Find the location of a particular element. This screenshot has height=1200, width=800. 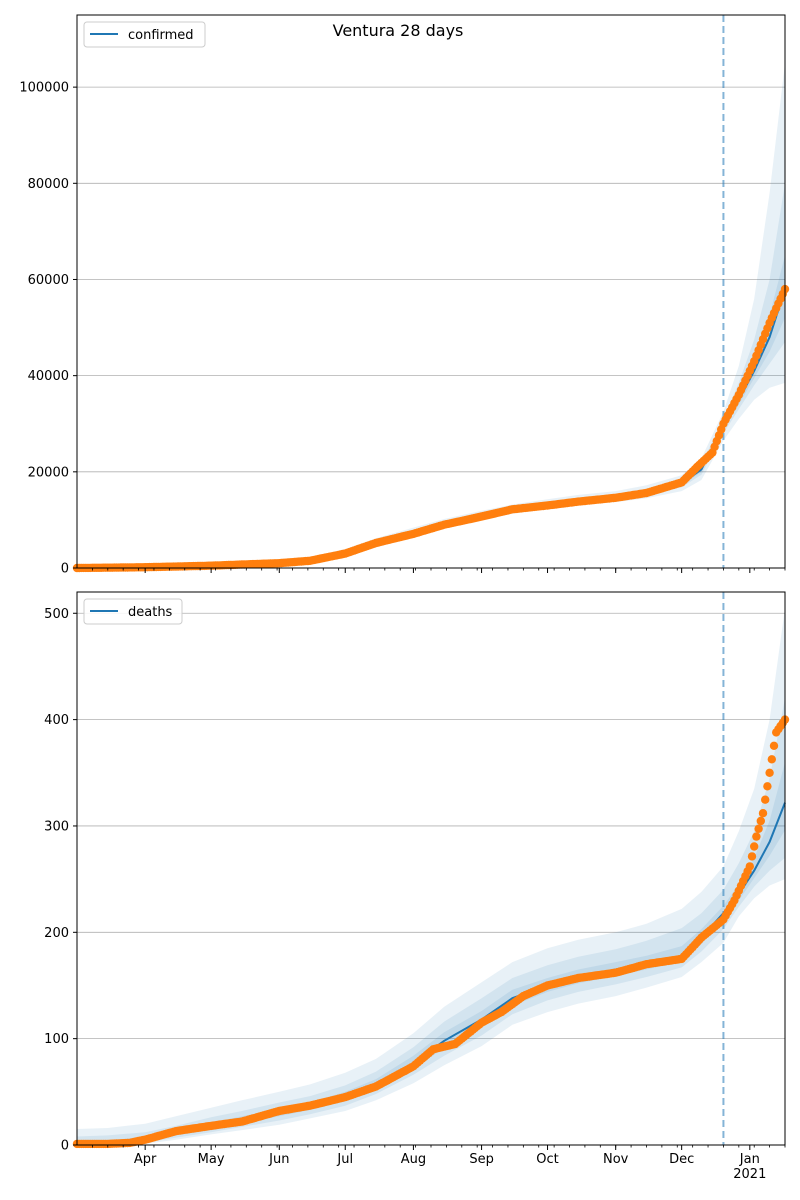

confirmed-ytick-label: 40000 is located at coordinates (48, 376).